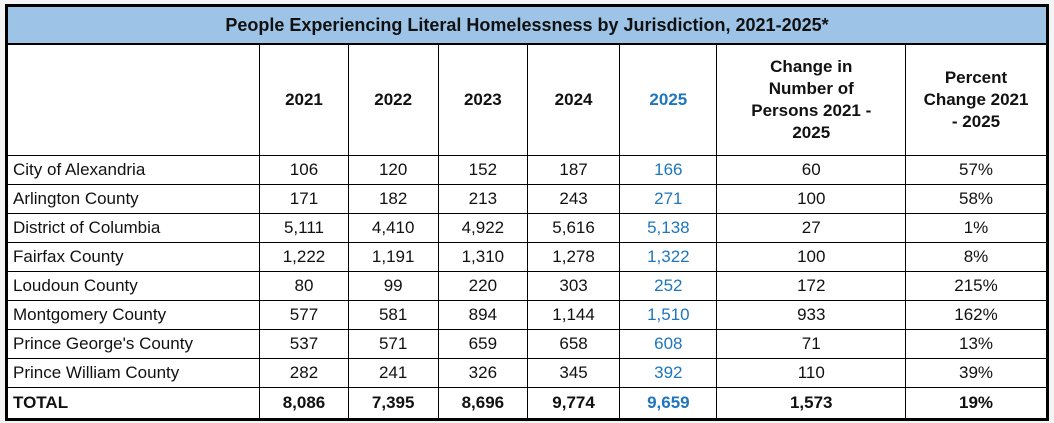  Describe the element at coordinates (482, 286) in the screenshot. I see `value-cell: 220` at that location.